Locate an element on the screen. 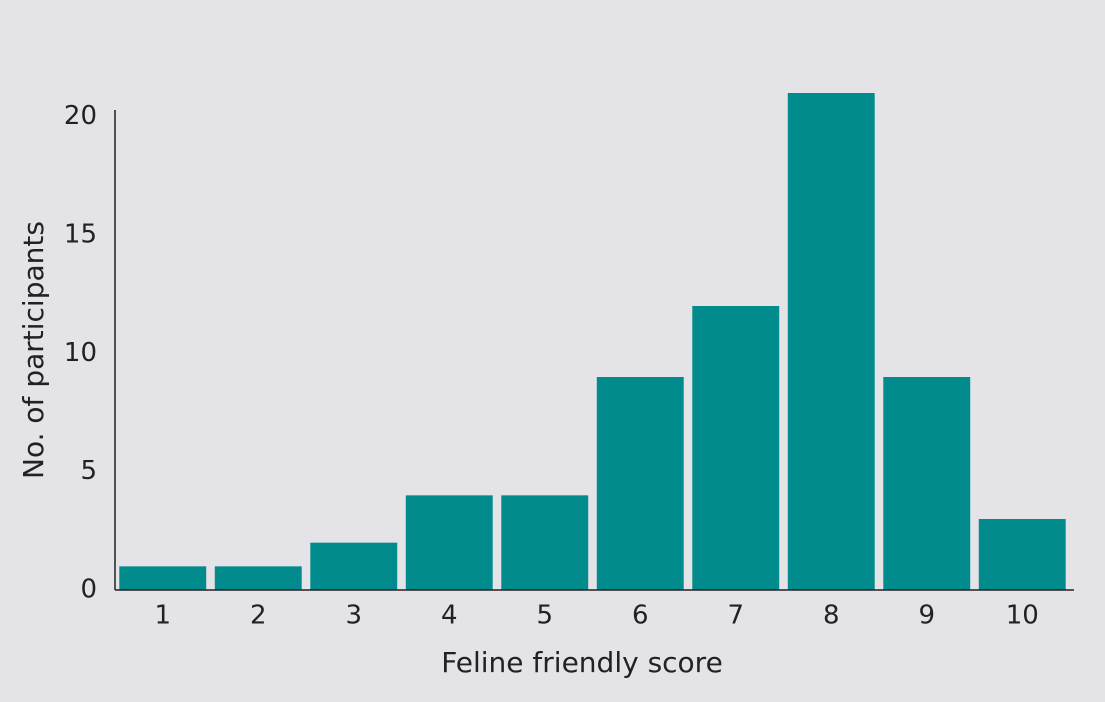 The image size is (1105, 702). x-tick-label: 6 is located at coordinates (640, 616).